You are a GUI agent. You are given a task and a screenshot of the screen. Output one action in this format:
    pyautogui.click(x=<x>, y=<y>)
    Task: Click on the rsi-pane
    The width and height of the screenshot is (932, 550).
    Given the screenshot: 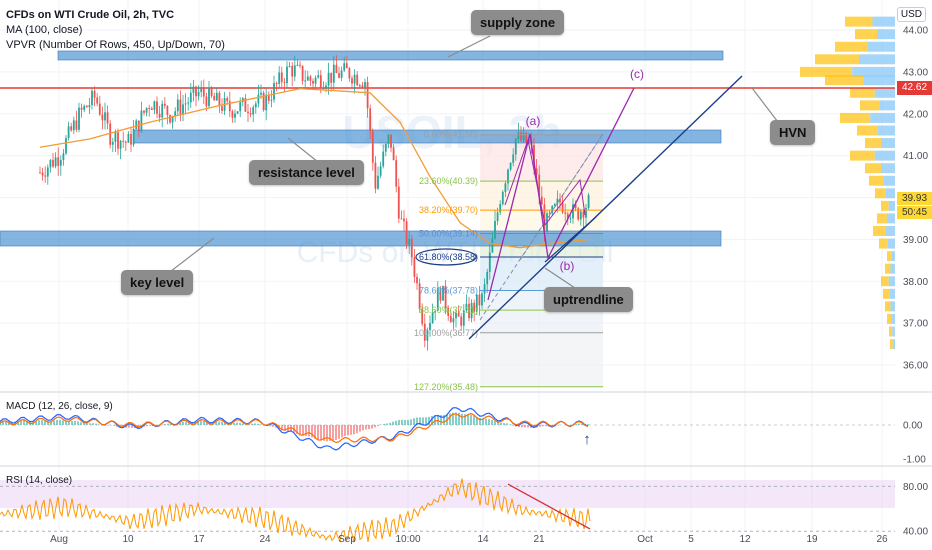 What is the action you would take?
    pyautogui.click(x=447, y=510)
    